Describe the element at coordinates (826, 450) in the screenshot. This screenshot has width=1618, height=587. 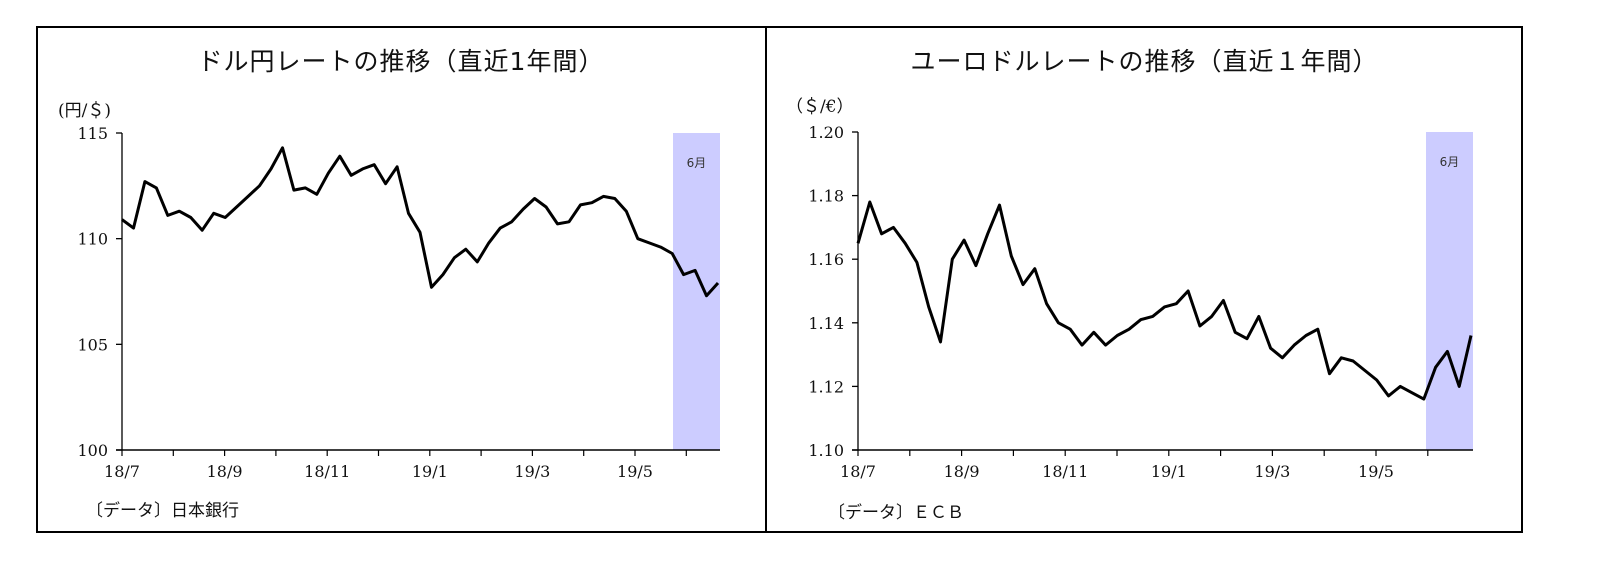
I see `y-tick-label: 1.10` at that location.